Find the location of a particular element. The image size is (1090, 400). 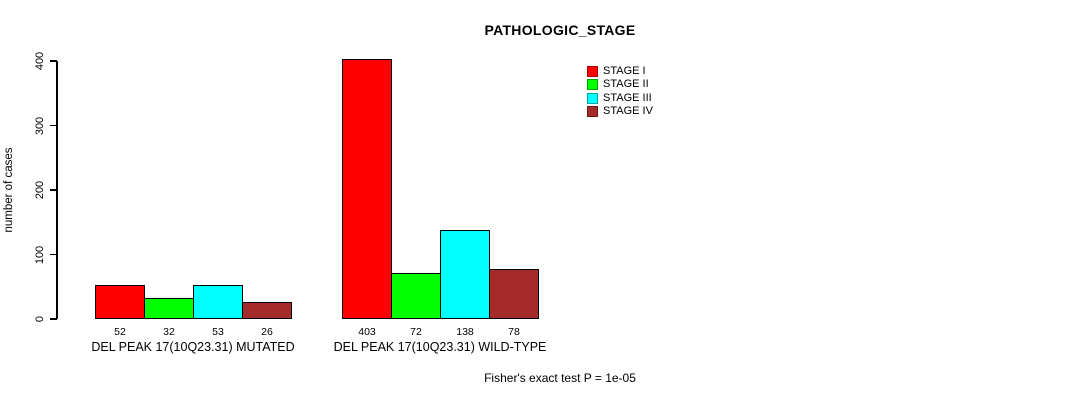

legend-label: STAGE II is located at coordinates (626, 84).